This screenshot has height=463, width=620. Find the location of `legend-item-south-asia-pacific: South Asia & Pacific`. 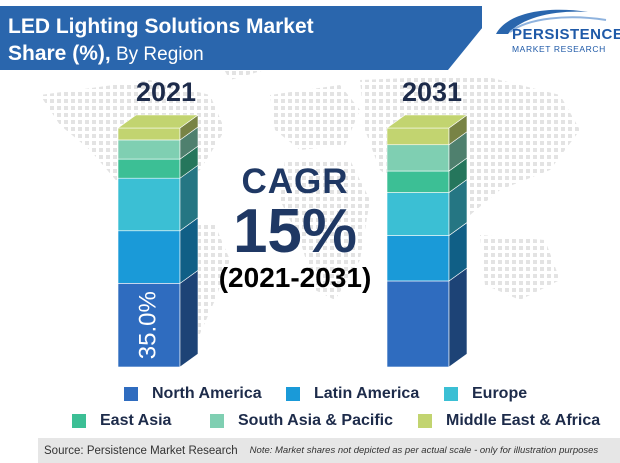

legend-item-south-asia-pacific: South Asia & Pacific is located at coordinates (301, 421).